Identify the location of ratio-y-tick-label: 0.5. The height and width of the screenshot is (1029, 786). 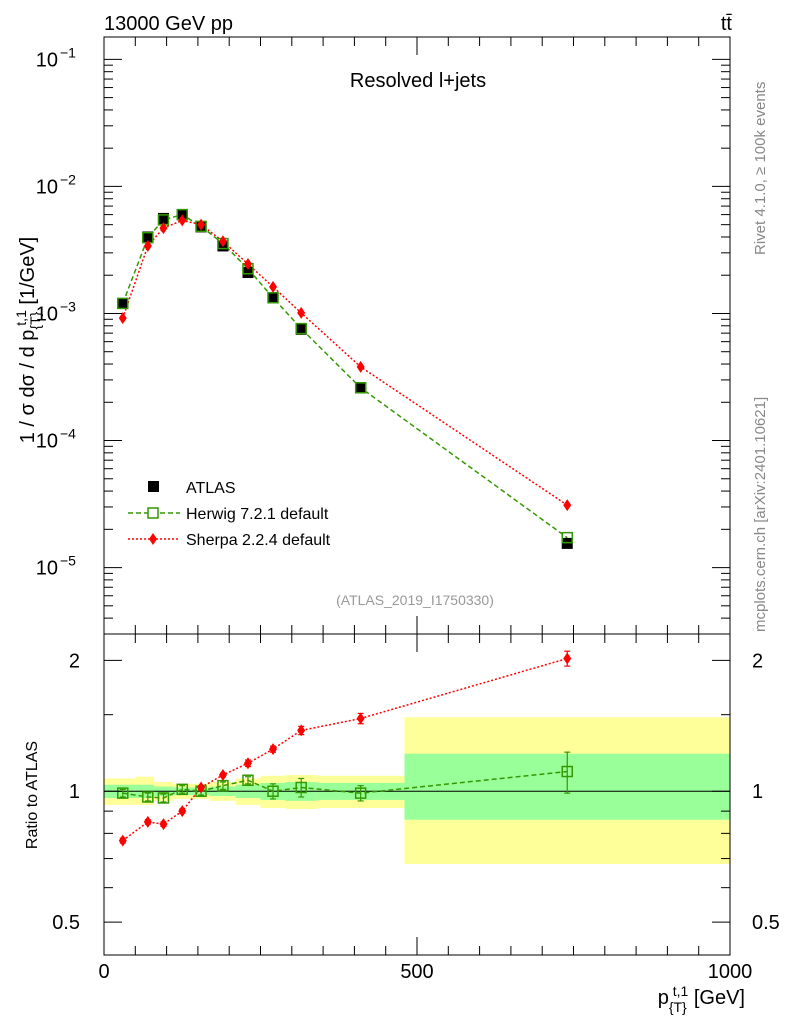
(66, 923).